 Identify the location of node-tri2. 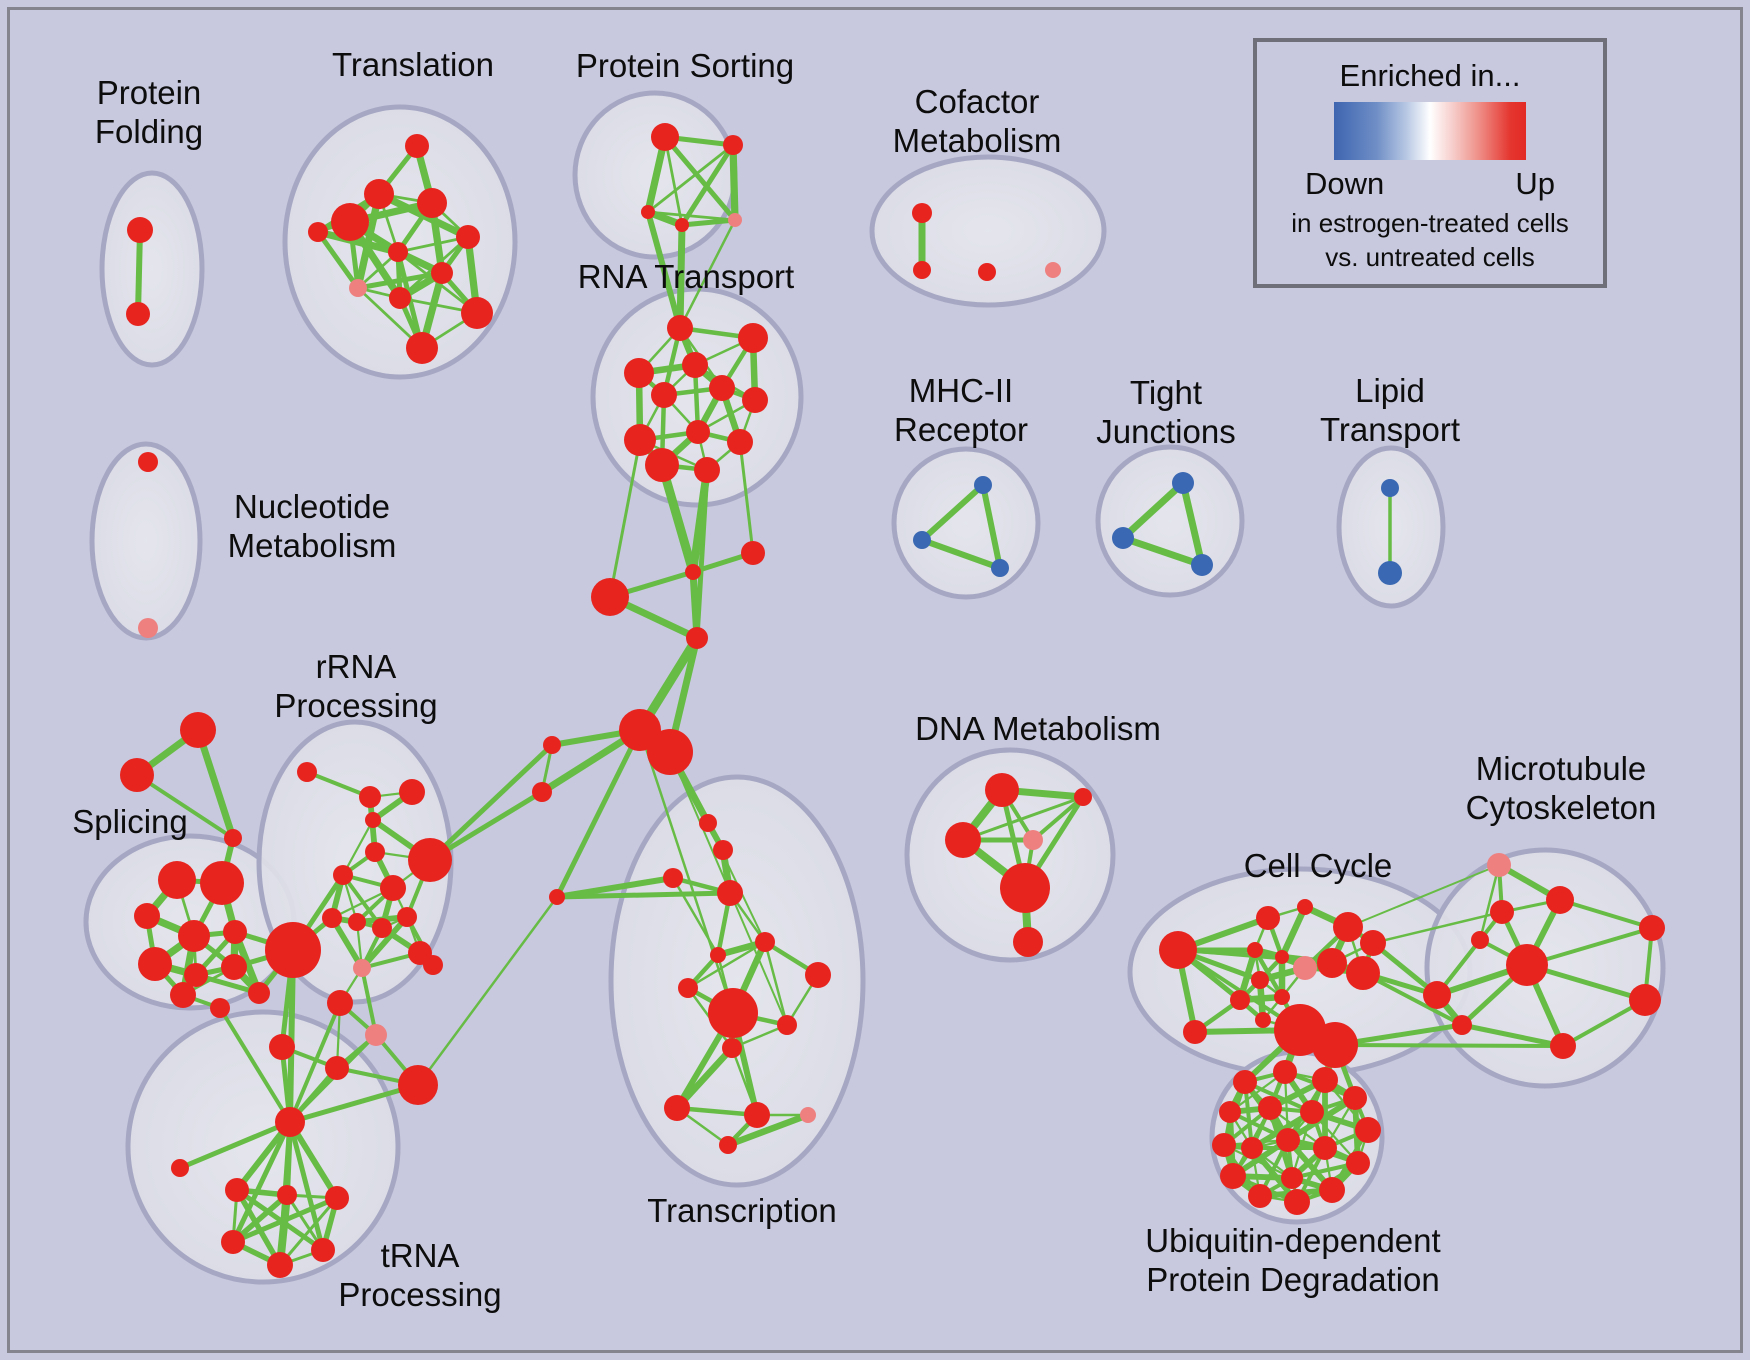
(233, 838).